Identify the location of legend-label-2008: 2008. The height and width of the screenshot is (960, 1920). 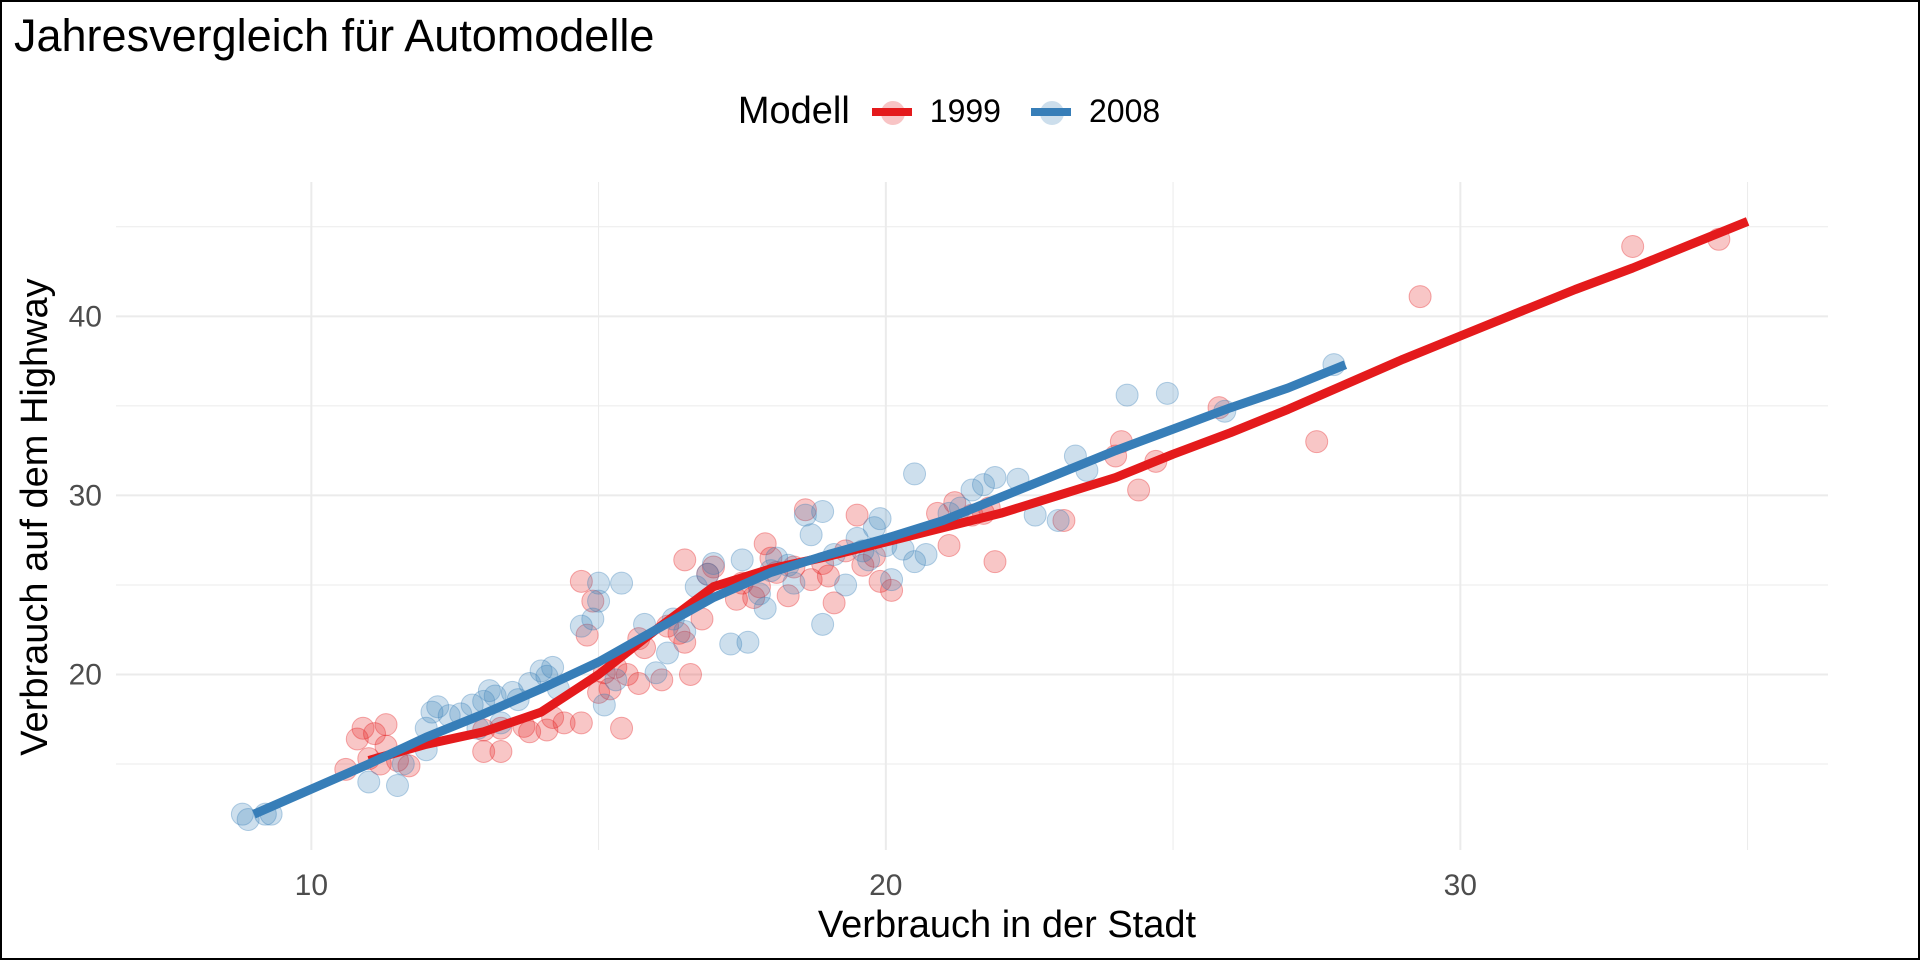
(1124, 111).